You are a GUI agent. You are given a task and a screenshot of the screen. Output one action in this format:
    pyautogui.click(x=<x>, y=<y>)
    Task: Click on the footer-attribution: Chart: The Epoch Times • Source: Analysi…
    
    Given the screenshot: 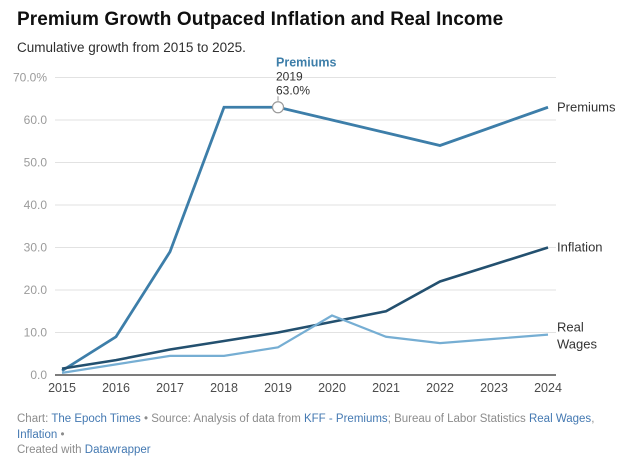 What is the action you would take?
    pyautogui.click(x=315, y=435)
    